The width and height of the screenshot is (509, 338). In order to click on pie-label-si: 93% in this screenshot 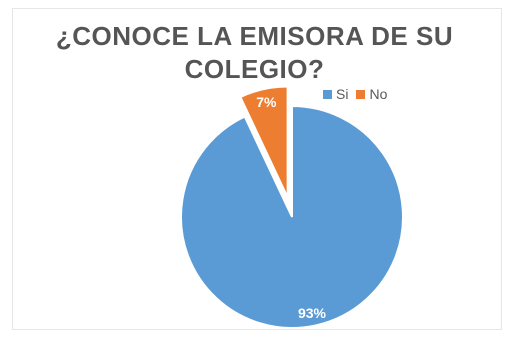, I will do `click(312, 313)`.